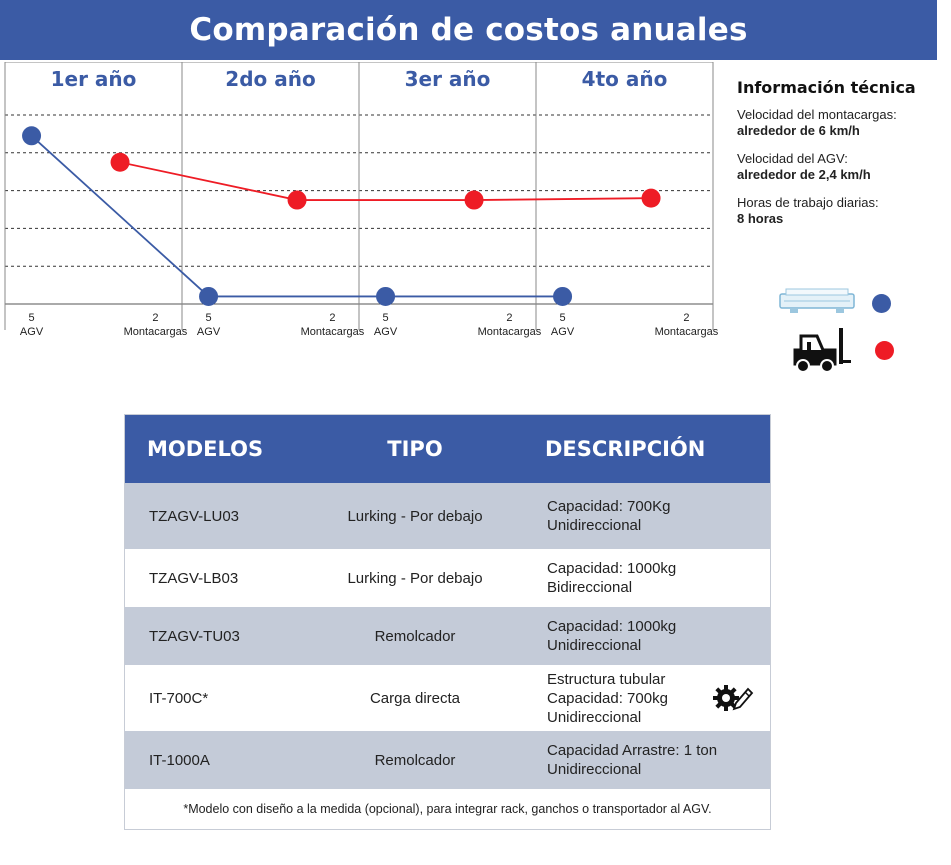 This screenshot has width=951, height=865. What do you see at coordinates (205, 449) in the screenshot?
I see `header-models: MODELOS` at bounding box center [205, 449].